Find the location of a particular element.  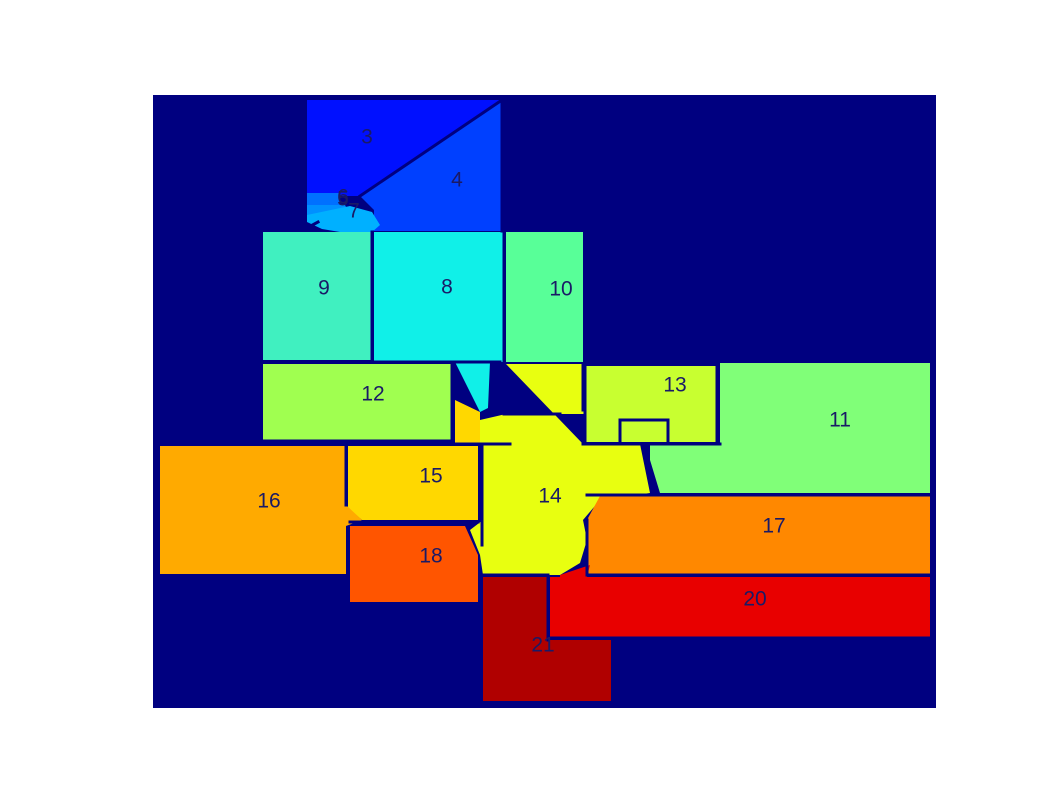

region-label-18: 18 is located at coordinates (430, 556).